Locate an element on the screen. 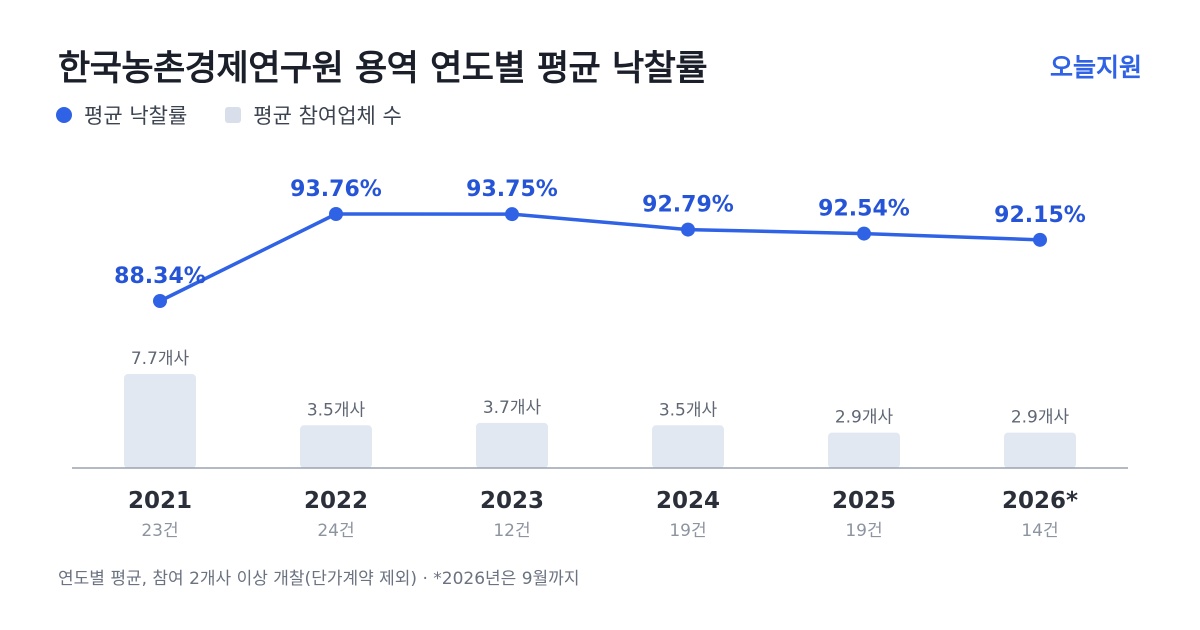 The image size is (1200, 630). legend-item-rate: 평균 낙찰률 is located at coordinates (121, 115).